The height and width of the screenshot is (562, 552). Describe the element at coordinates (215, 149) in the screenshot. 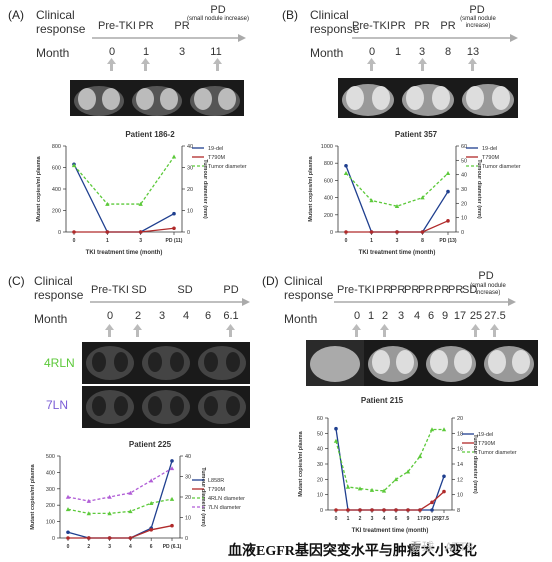

I see `legend-label: 19-del` at that location.